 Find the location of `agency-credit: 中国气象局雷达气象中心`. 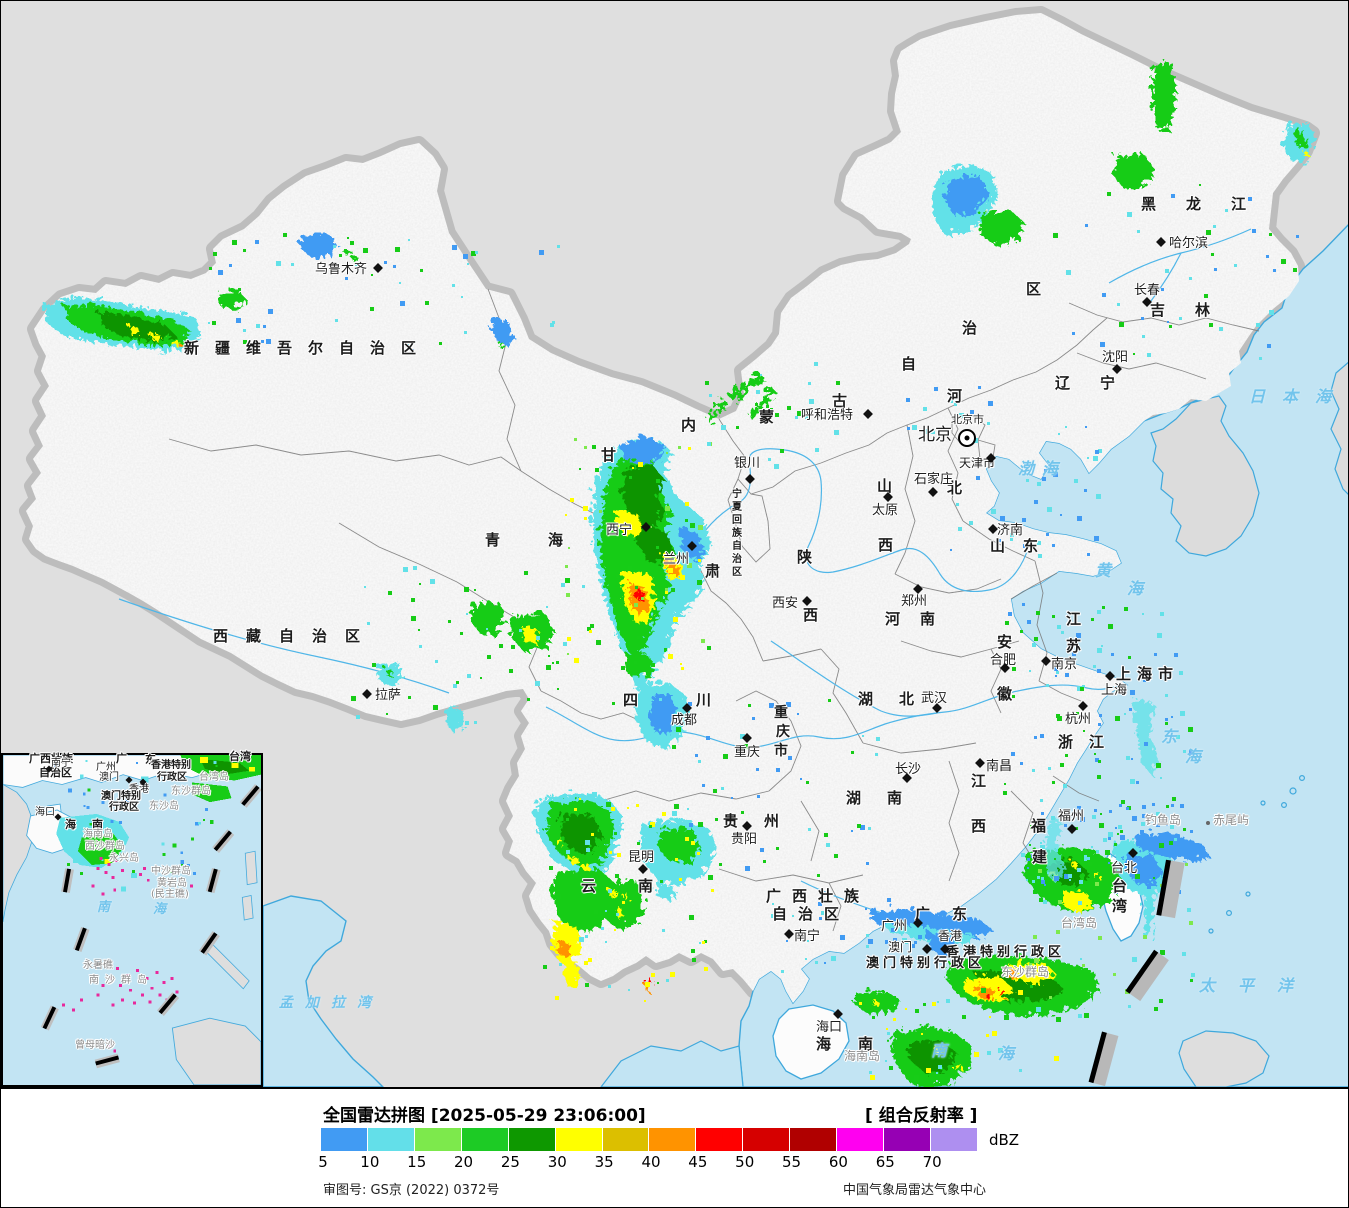

agency-credit: 中国气象局雷达气象中心 is located at coordinates (914, 1190).